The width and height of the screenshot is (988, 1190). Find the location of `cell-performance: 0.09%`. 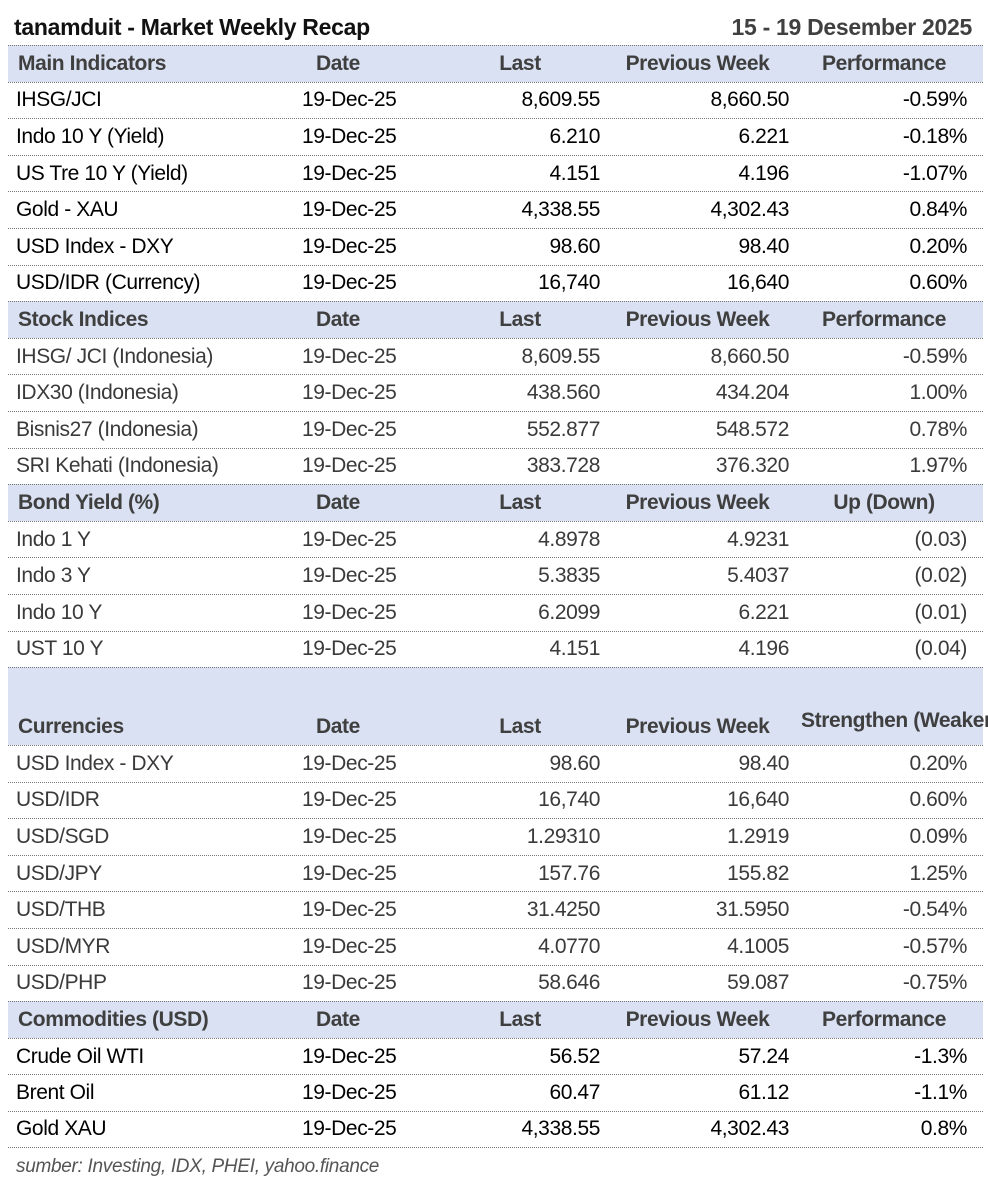

cell-performance: 0.09% is located at coordinates (938, 837).